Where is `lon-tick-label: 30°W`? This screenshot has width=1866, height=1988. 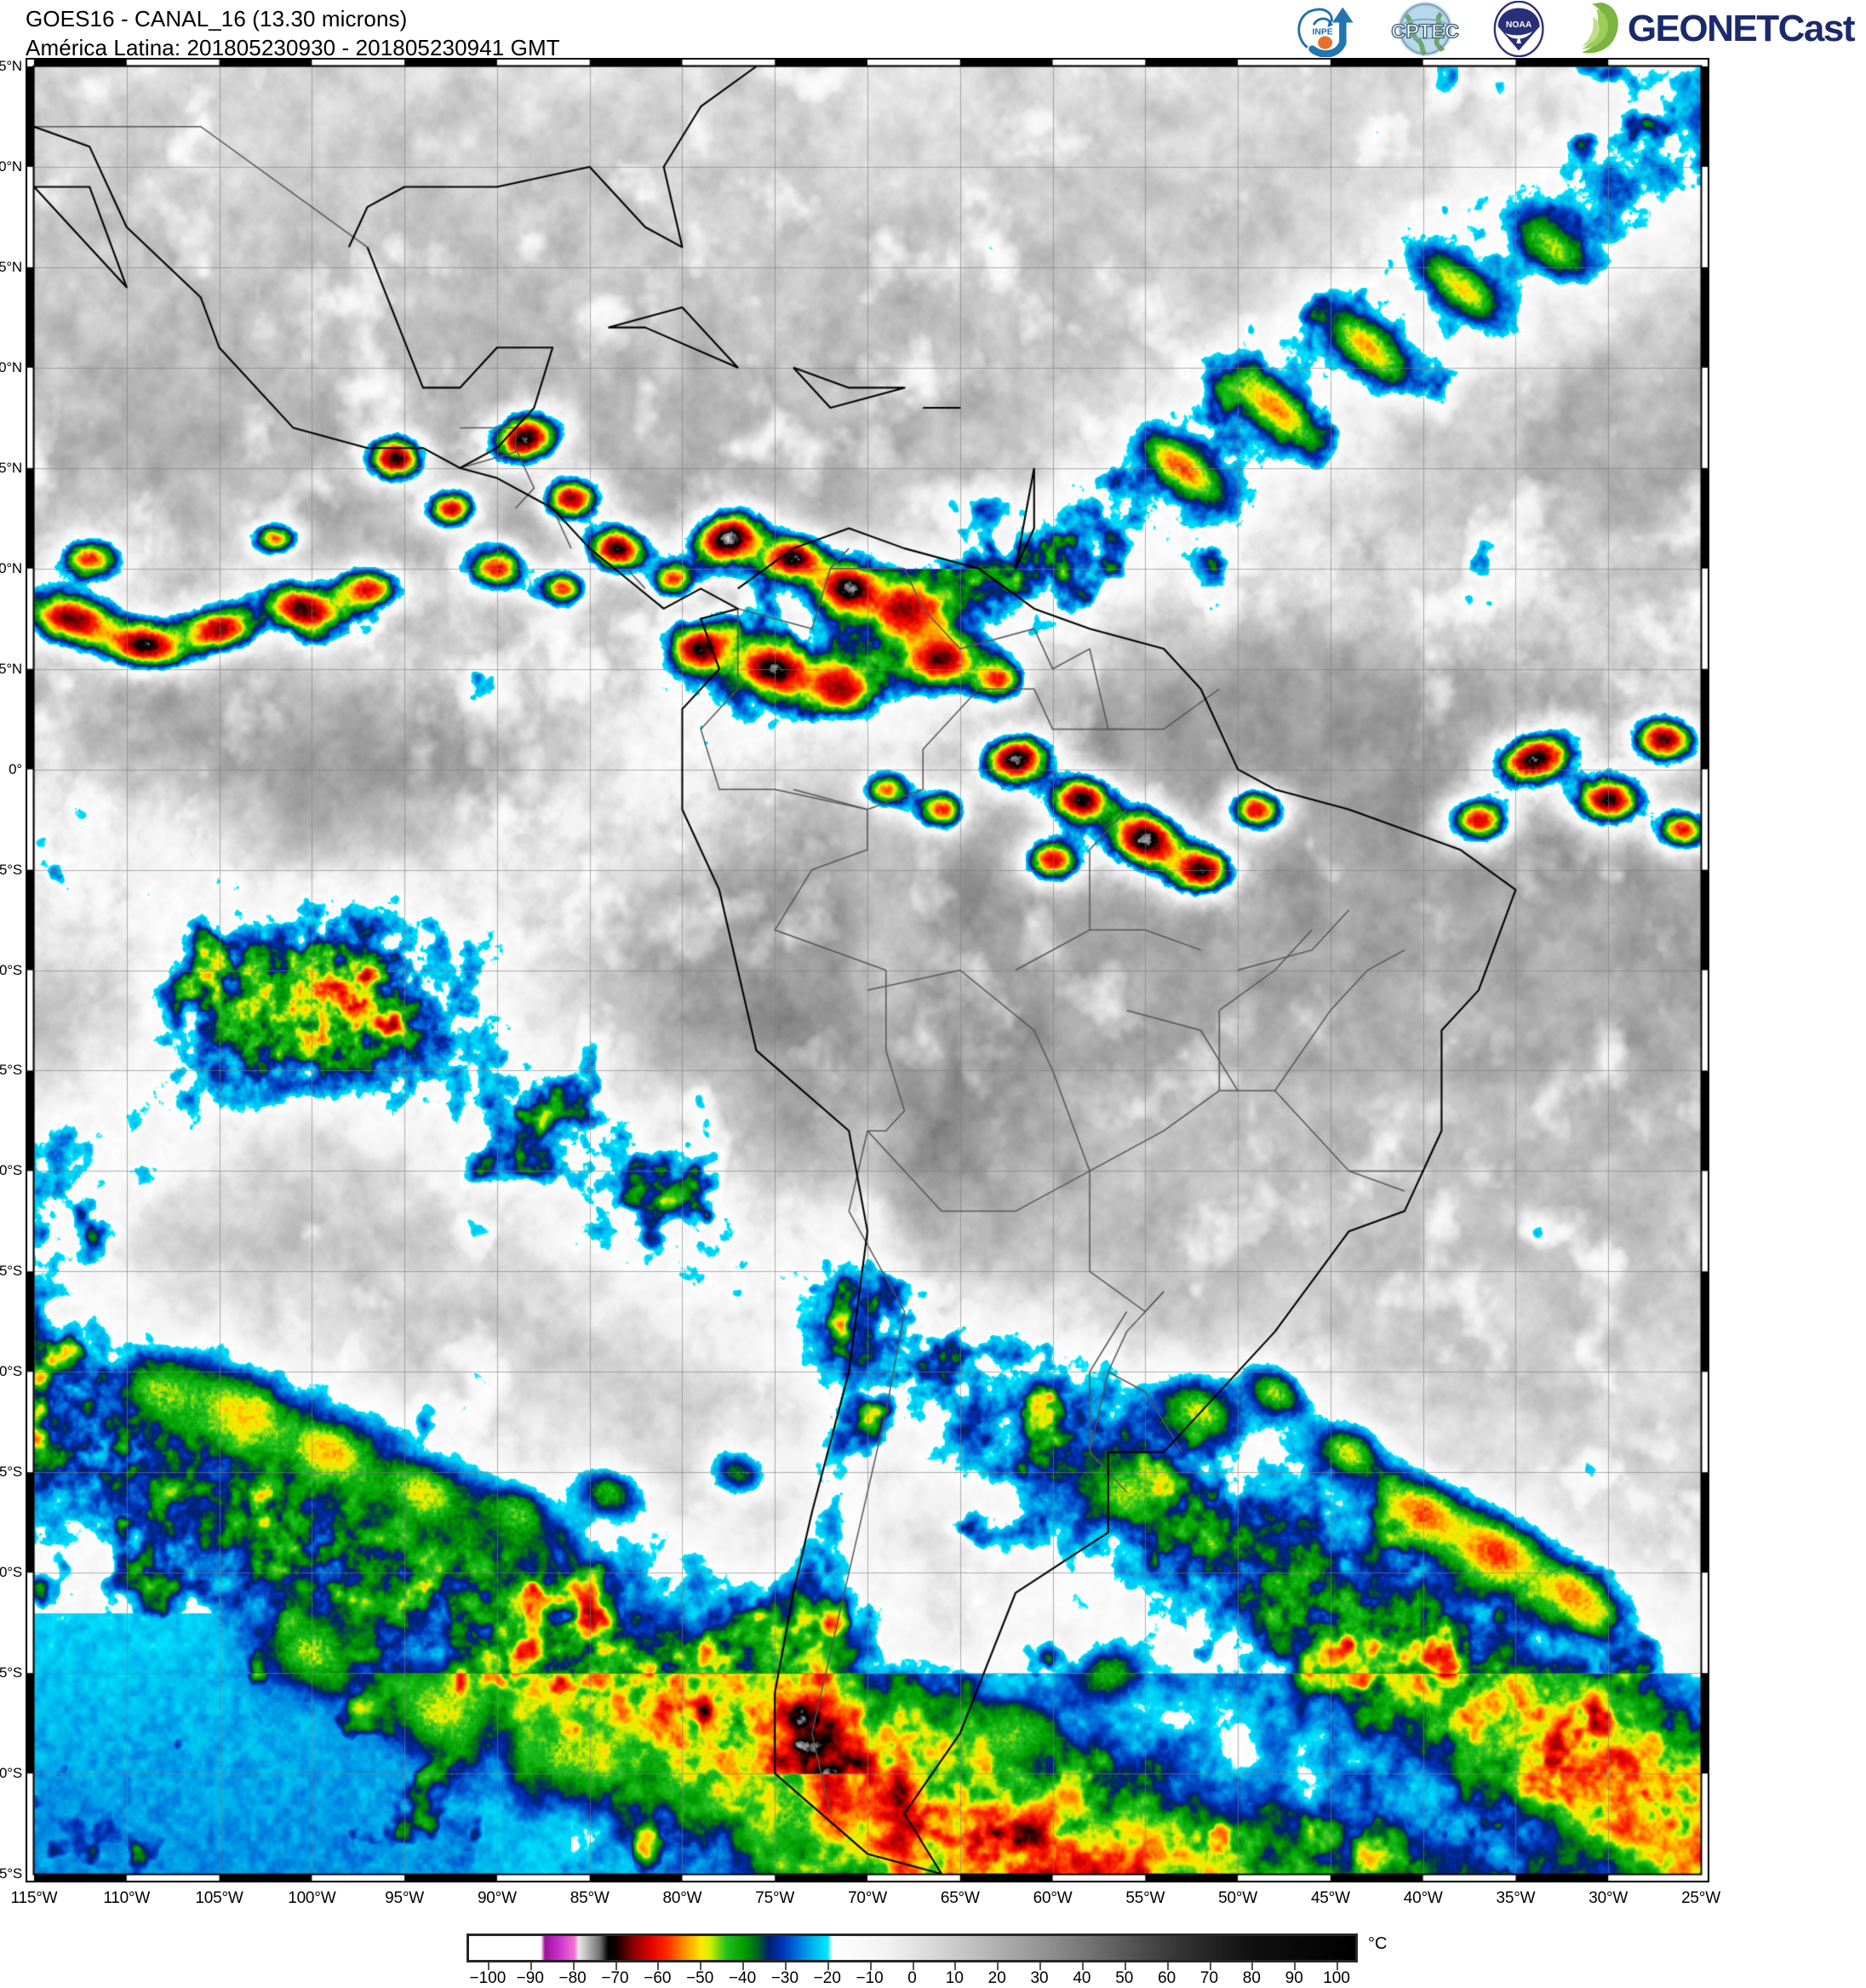 lon-tick-label: 30°W is located at coordinates (1608, 1898).